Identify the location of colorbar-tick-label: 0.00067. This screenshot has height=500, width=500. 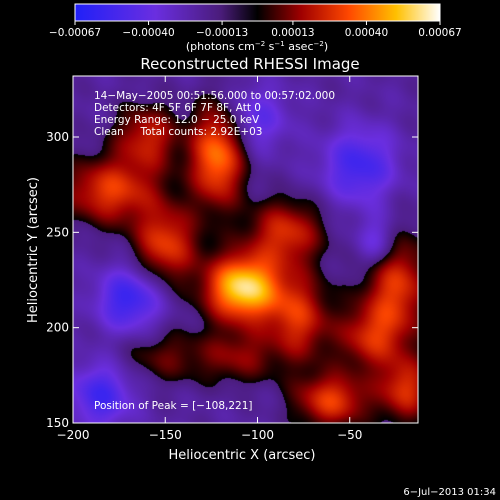
(439, 33).